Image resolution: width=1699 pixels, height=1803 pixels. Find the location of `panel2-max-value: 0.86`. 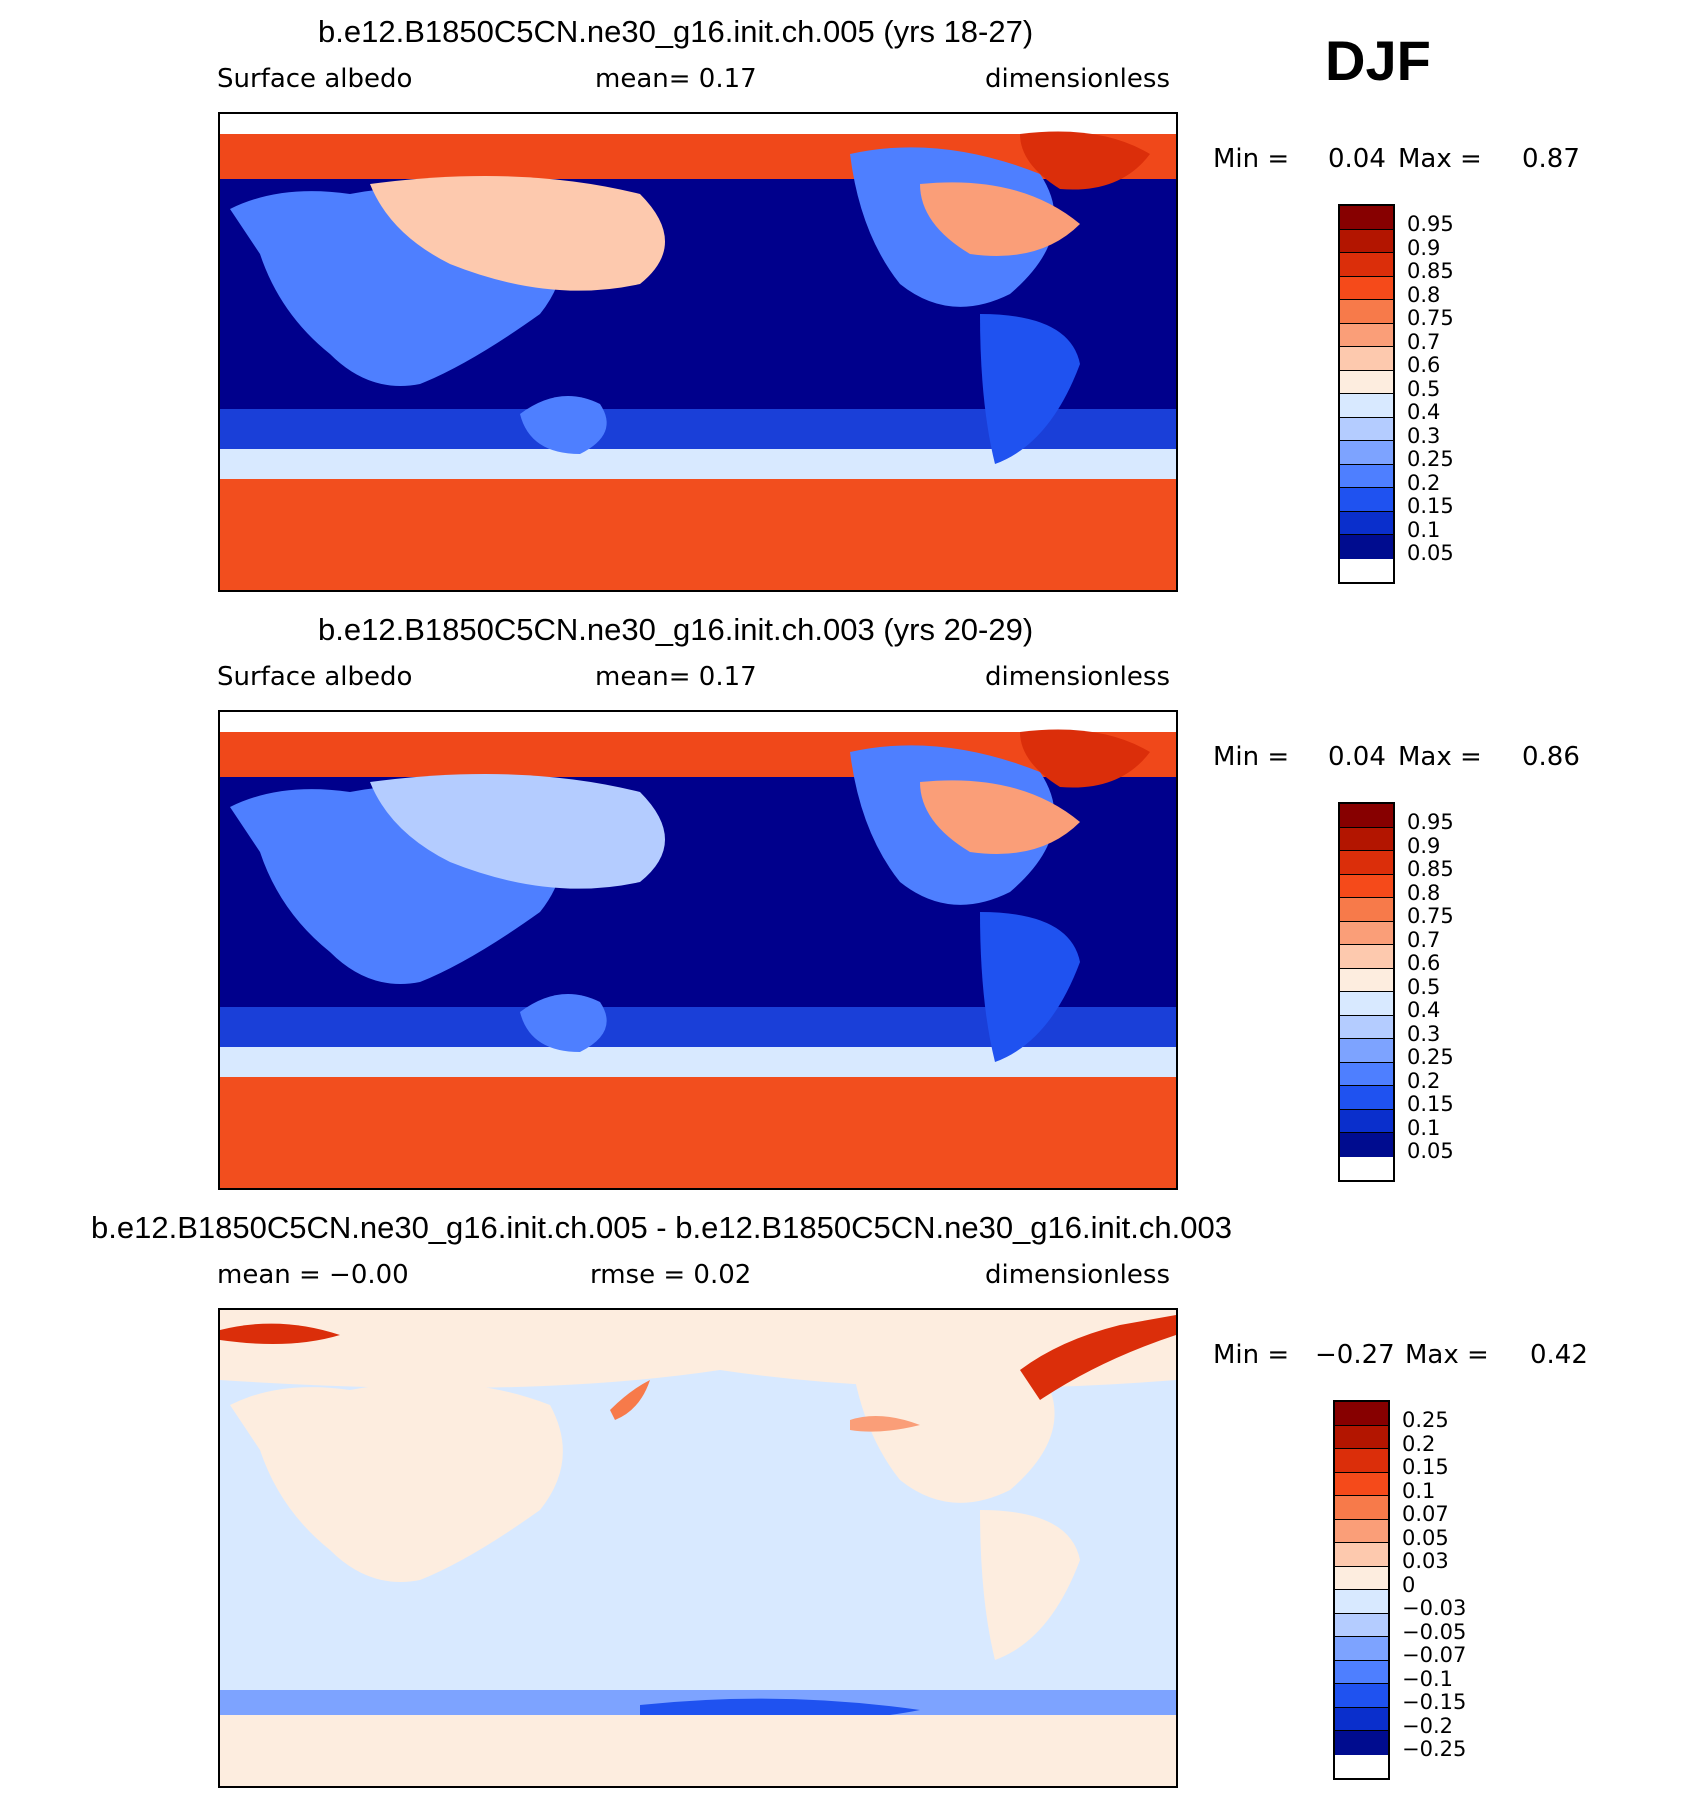

panel2-max-value: 0.86 is located at coordinates (1551, 757).